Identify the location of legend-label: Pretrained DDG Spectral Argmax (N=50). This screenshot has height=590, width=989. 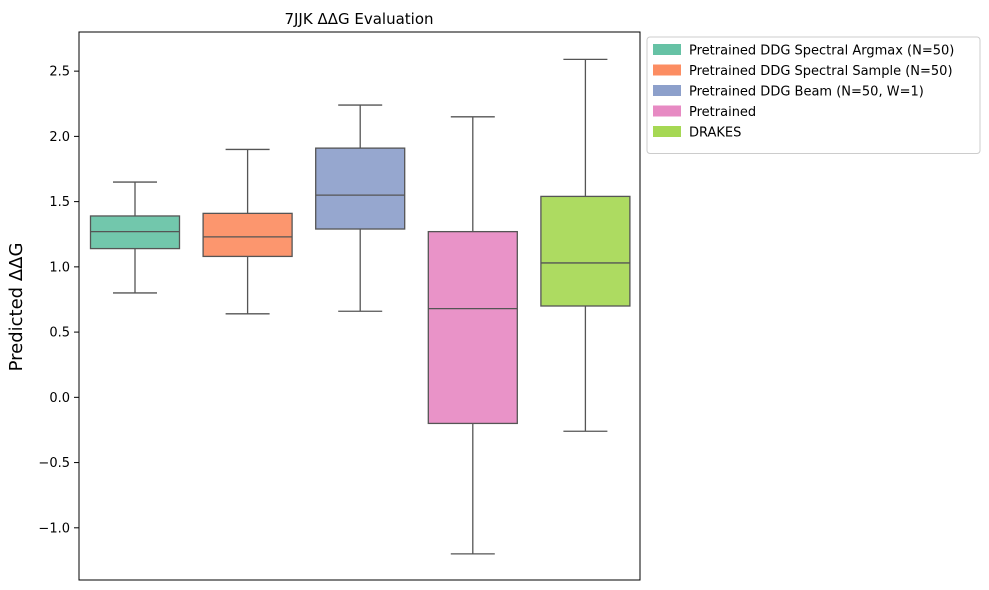
(821, 51).